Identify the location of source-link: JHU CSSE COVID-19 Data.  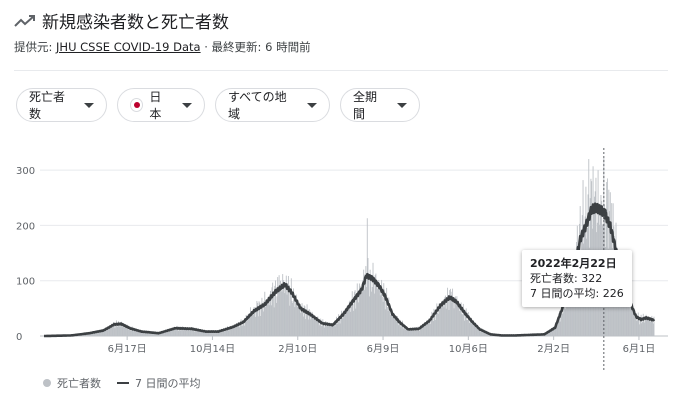
(128, 47).